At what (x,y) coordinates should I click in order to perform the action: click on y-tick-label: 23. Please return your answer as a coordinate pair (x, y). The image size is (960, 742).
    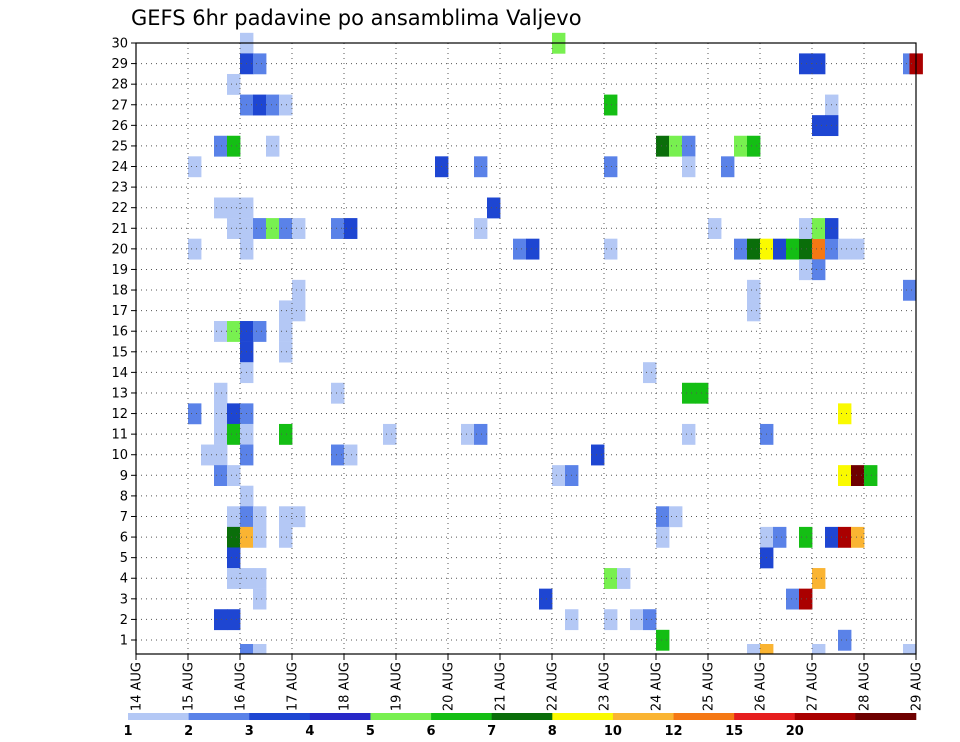
    Looking at the image, I should click on (119, 188).